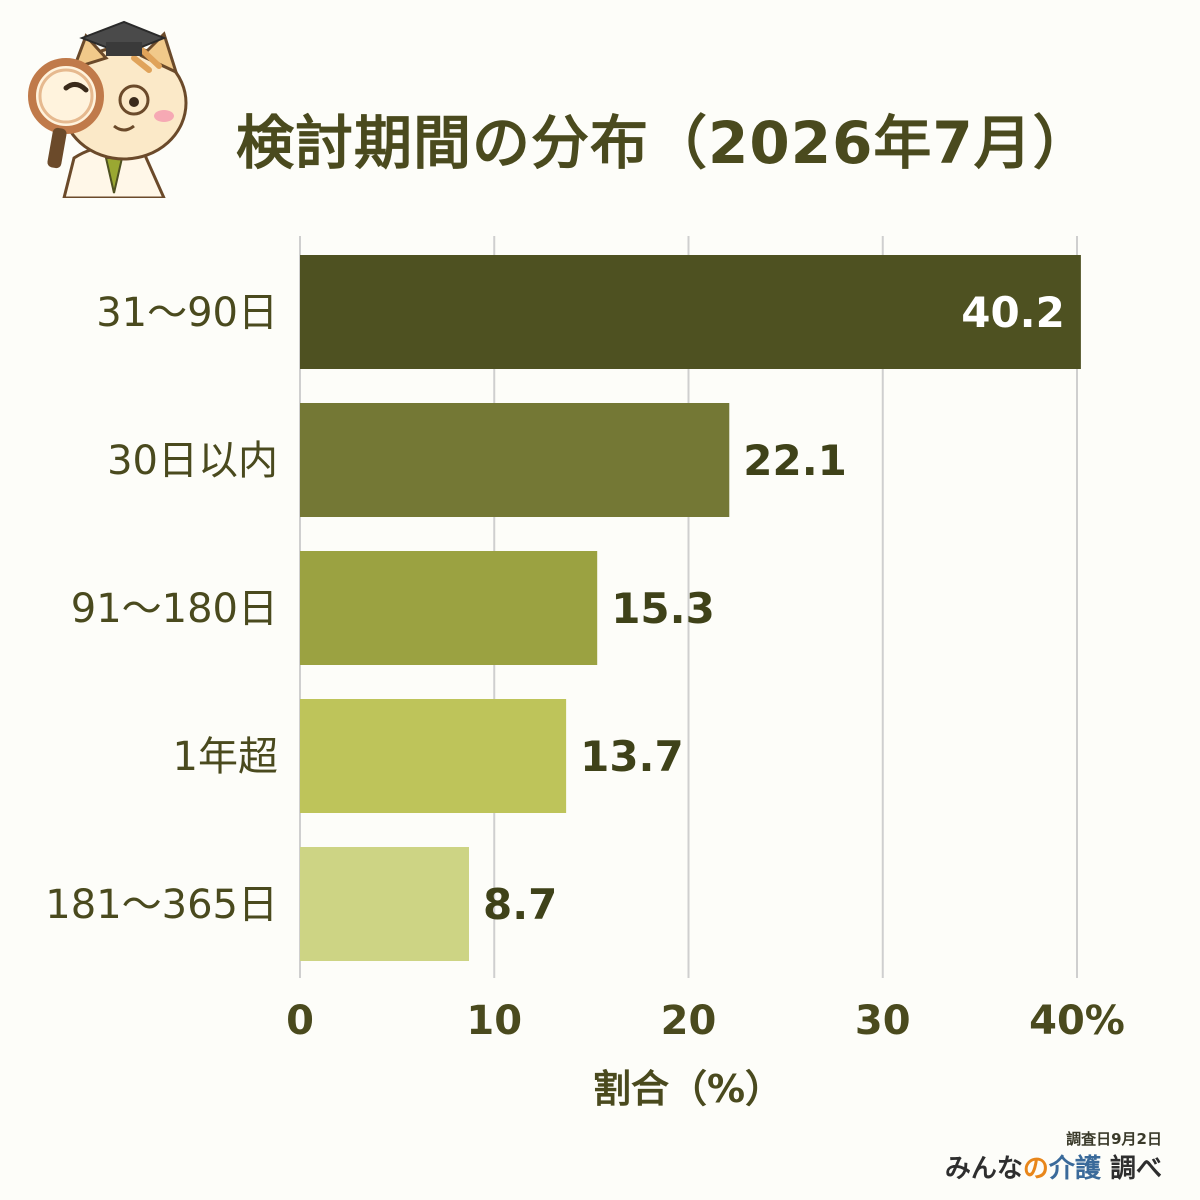 The image size is (1200, 1200). I want to click on x-tick-label: 20, so click(689, 1021).